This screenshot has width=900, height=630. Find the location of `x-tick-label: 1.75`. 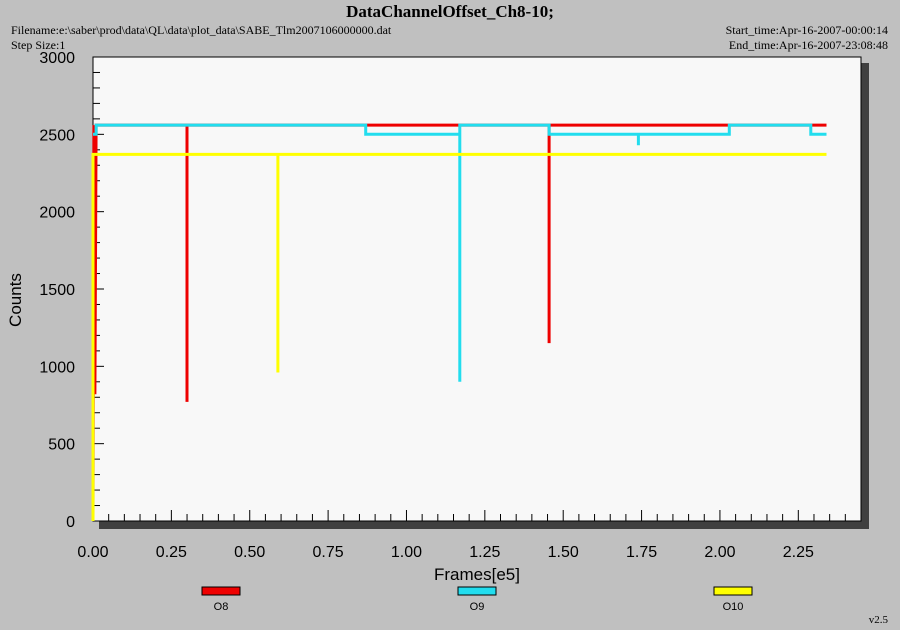

x-tick-label: 1.75 is located at coordinates (641, 552).